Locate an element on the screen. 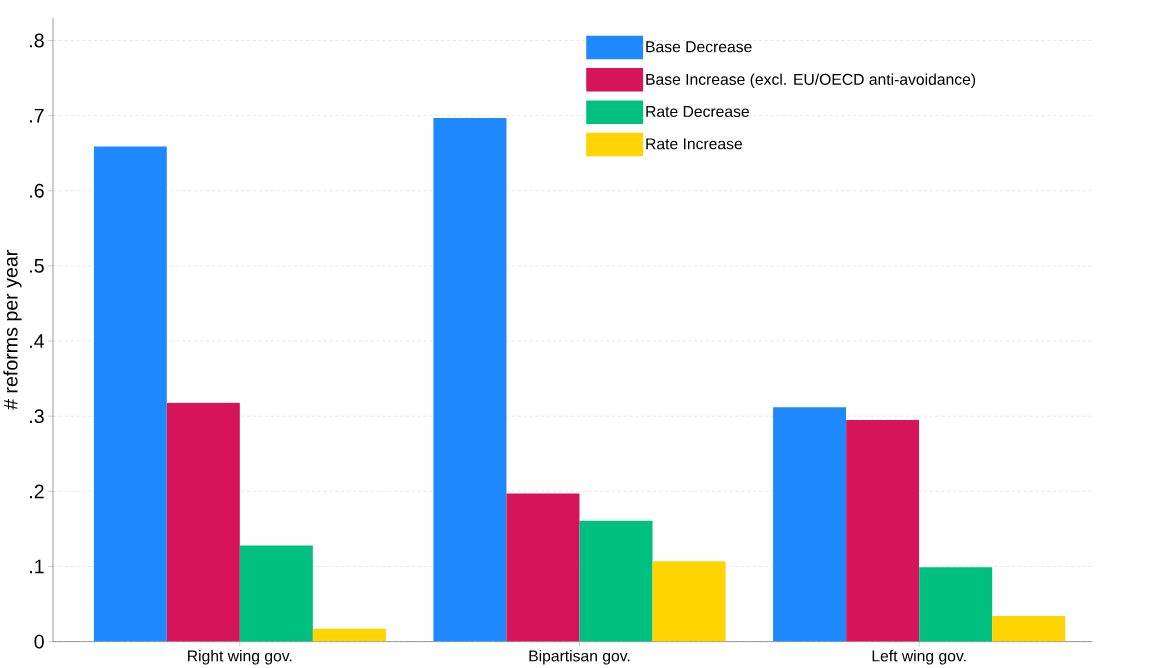 This screenshot has width=1154, height=668. y-tick-label: .2 is located at coordinates (37, 491).